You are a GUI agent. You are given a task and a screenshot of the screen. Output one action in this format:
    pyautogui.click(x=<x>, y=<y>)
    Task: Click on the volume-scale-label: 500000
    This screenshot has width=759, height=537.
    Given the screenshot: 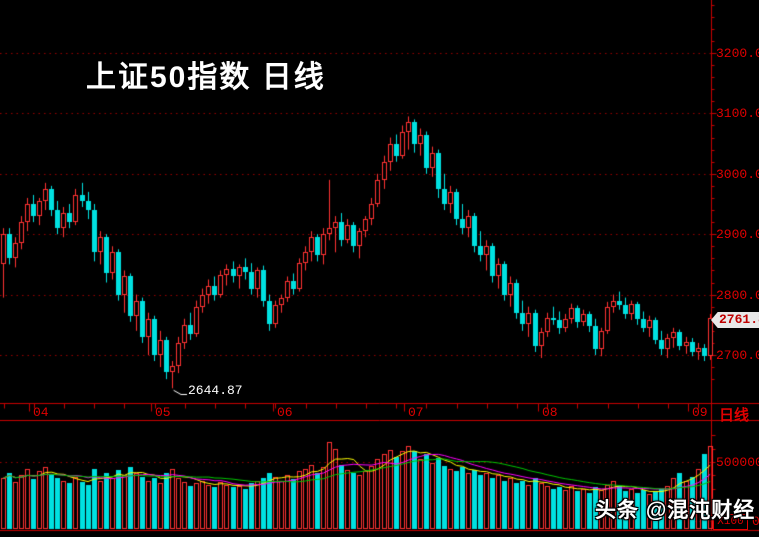 What is the action you would take?
    pyautogui.click(x=737, y=462)
    